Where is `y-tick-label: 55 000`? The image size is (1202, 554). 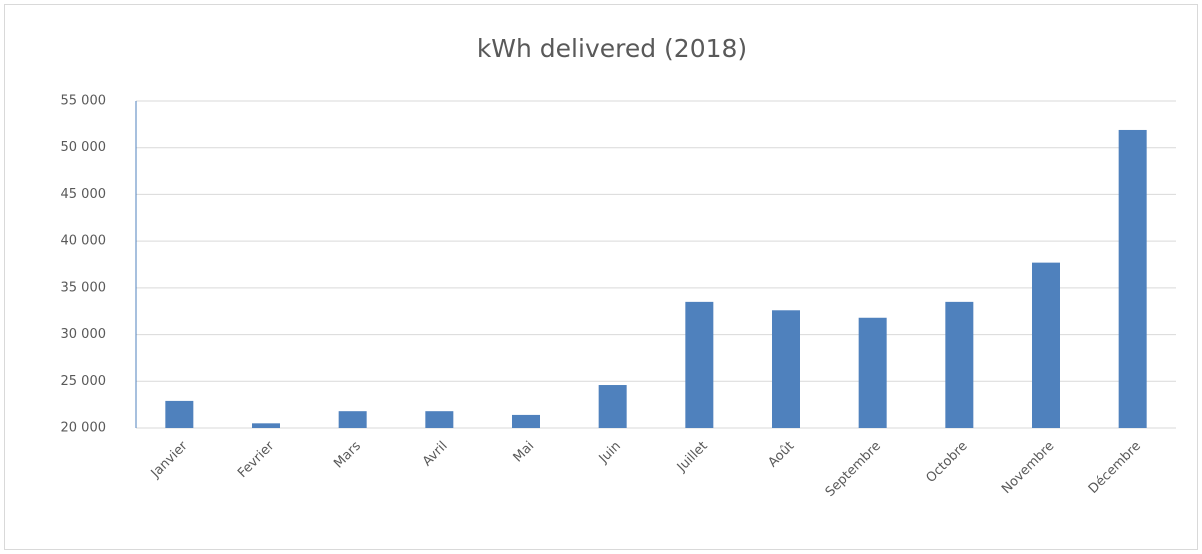
y-tick-label: 55 000 is located at coordinates (84, 101).